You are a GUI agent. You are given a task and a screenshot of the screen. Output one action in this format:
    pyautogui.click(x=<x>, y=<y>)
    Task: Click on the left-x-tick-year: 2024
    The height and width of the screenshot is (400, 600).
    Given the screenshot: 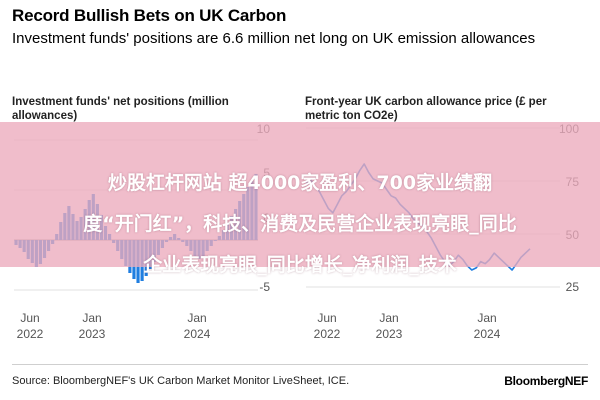 What is the action you would take?
    pyautogui.click(x=197, y=334)
    